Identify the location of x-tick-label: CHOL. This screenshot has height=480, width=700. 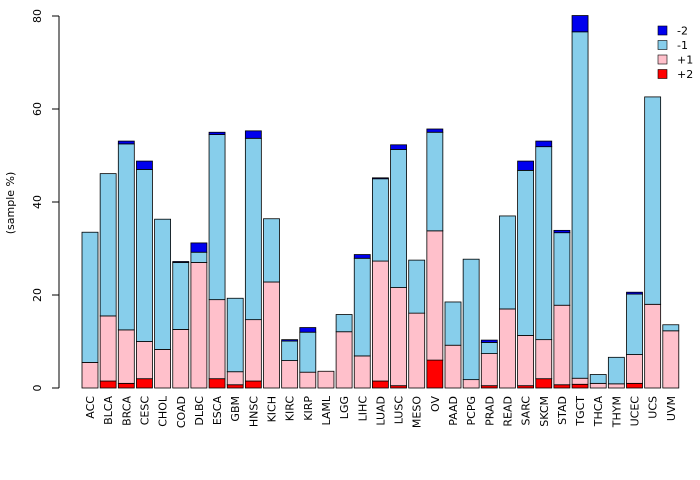
(163, 411).